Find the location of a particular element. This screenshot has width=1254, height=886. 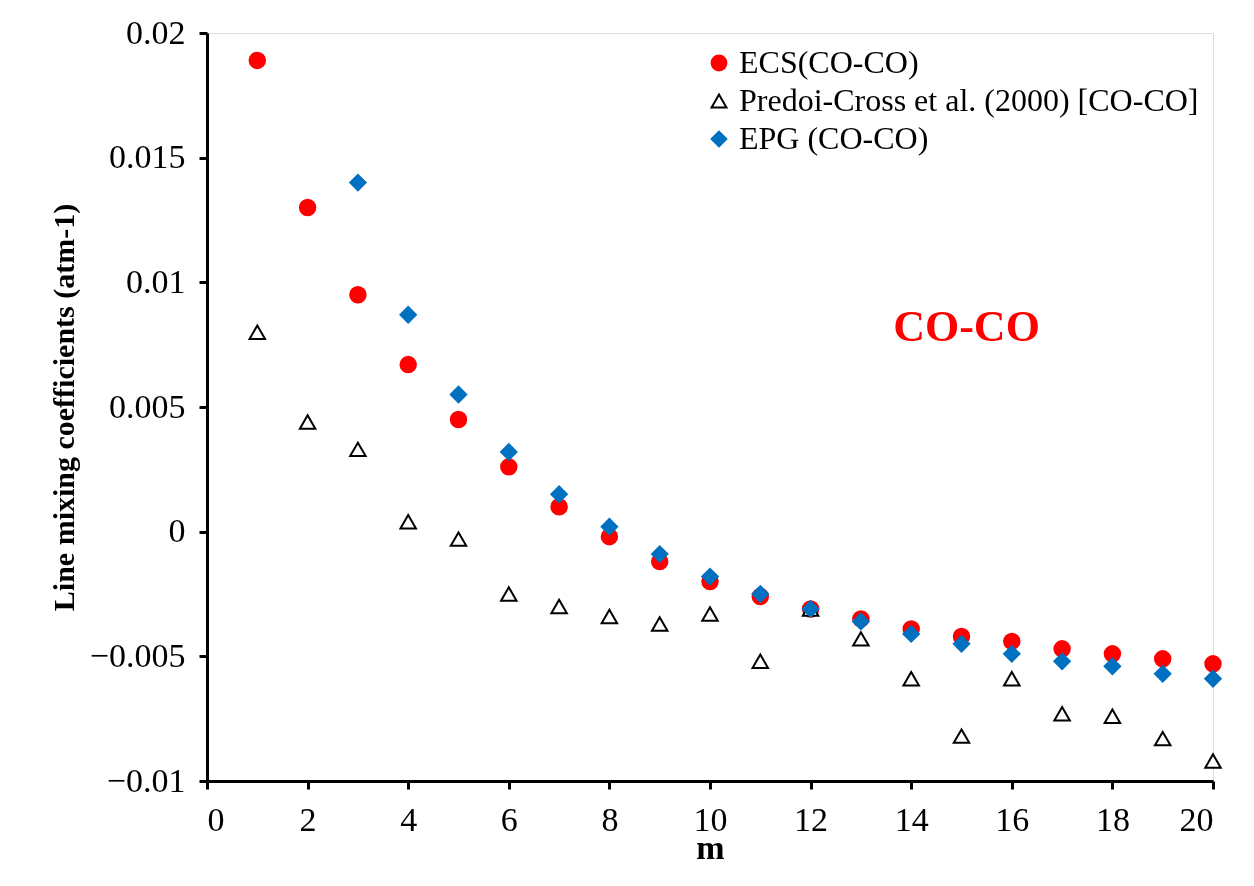

legend-label: Predoi-Cross et al. (2000) [CO-CO] is located at coordinates (969, 100).